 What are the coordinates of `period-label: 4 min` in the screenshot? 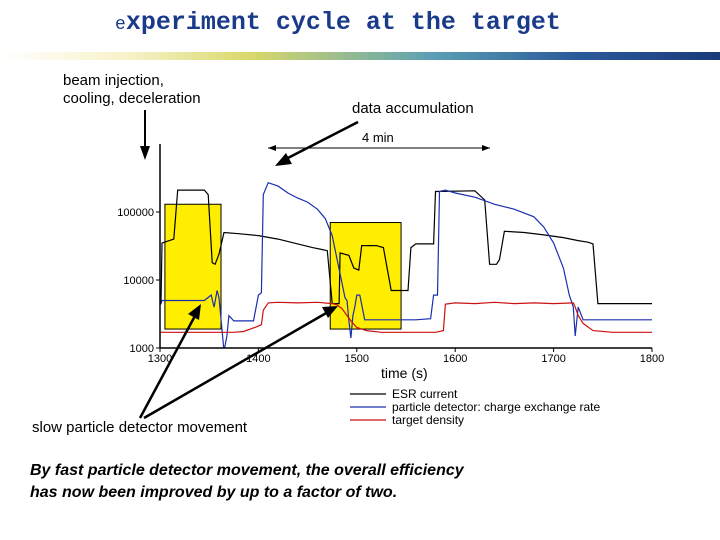 It's located at (378, 137).